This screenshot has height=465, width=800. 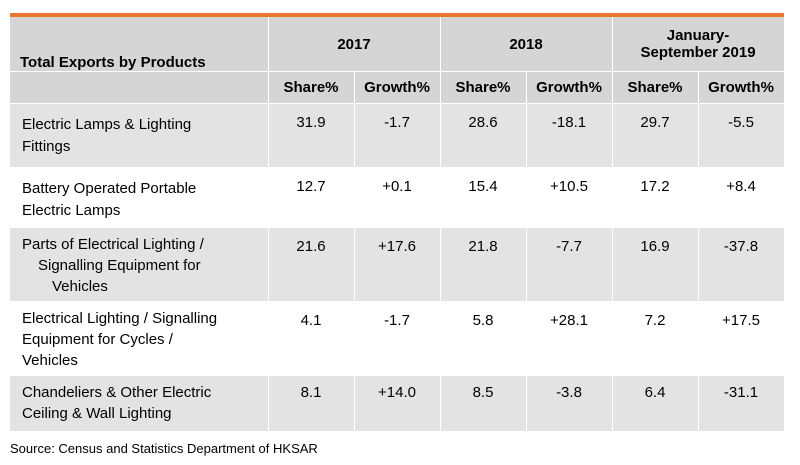 I want to click on growth-2019: -37.8, so click(x=741, y=264).